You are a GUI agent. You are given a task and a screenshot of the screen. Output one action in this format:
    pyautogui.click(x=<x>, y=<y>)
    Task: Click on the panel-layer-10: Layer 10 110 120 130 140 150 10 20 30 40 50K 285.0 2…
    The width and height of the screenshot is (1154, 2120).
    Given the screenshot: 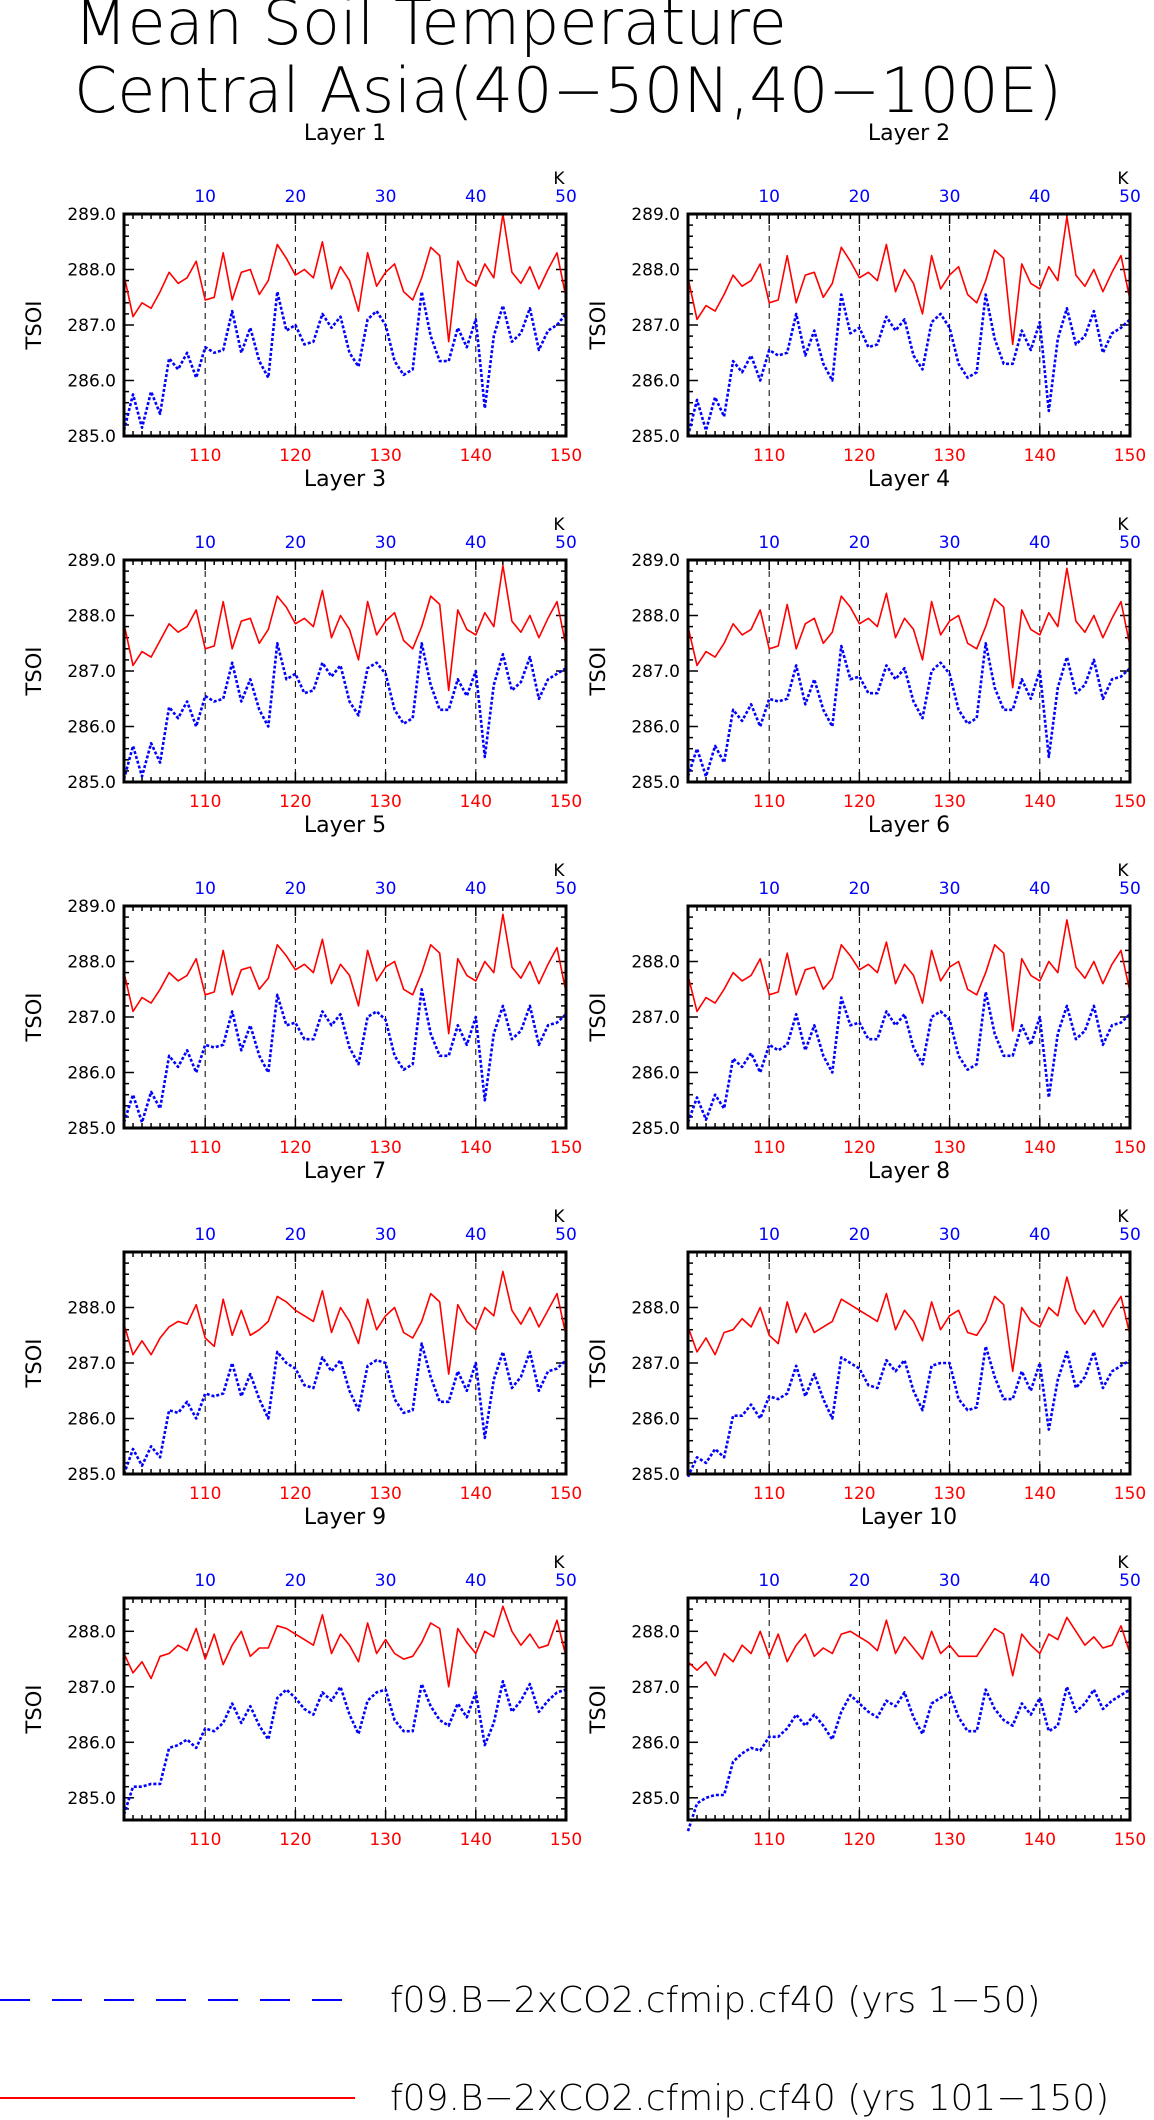 What is the action you would take?
    pyautogui.click(x=866, y=1677)
    